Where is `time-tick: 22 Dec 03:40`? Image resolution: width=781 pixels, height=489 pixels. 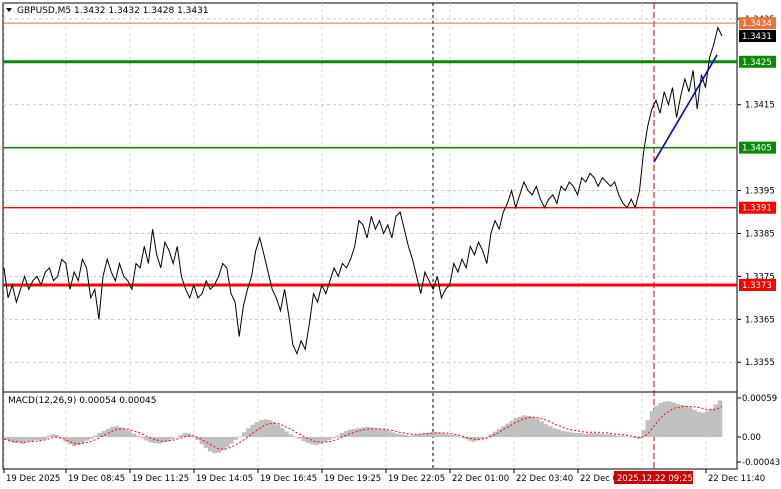 time-tick: 22 Dec 03:40 is located at coordinates (544, 479).